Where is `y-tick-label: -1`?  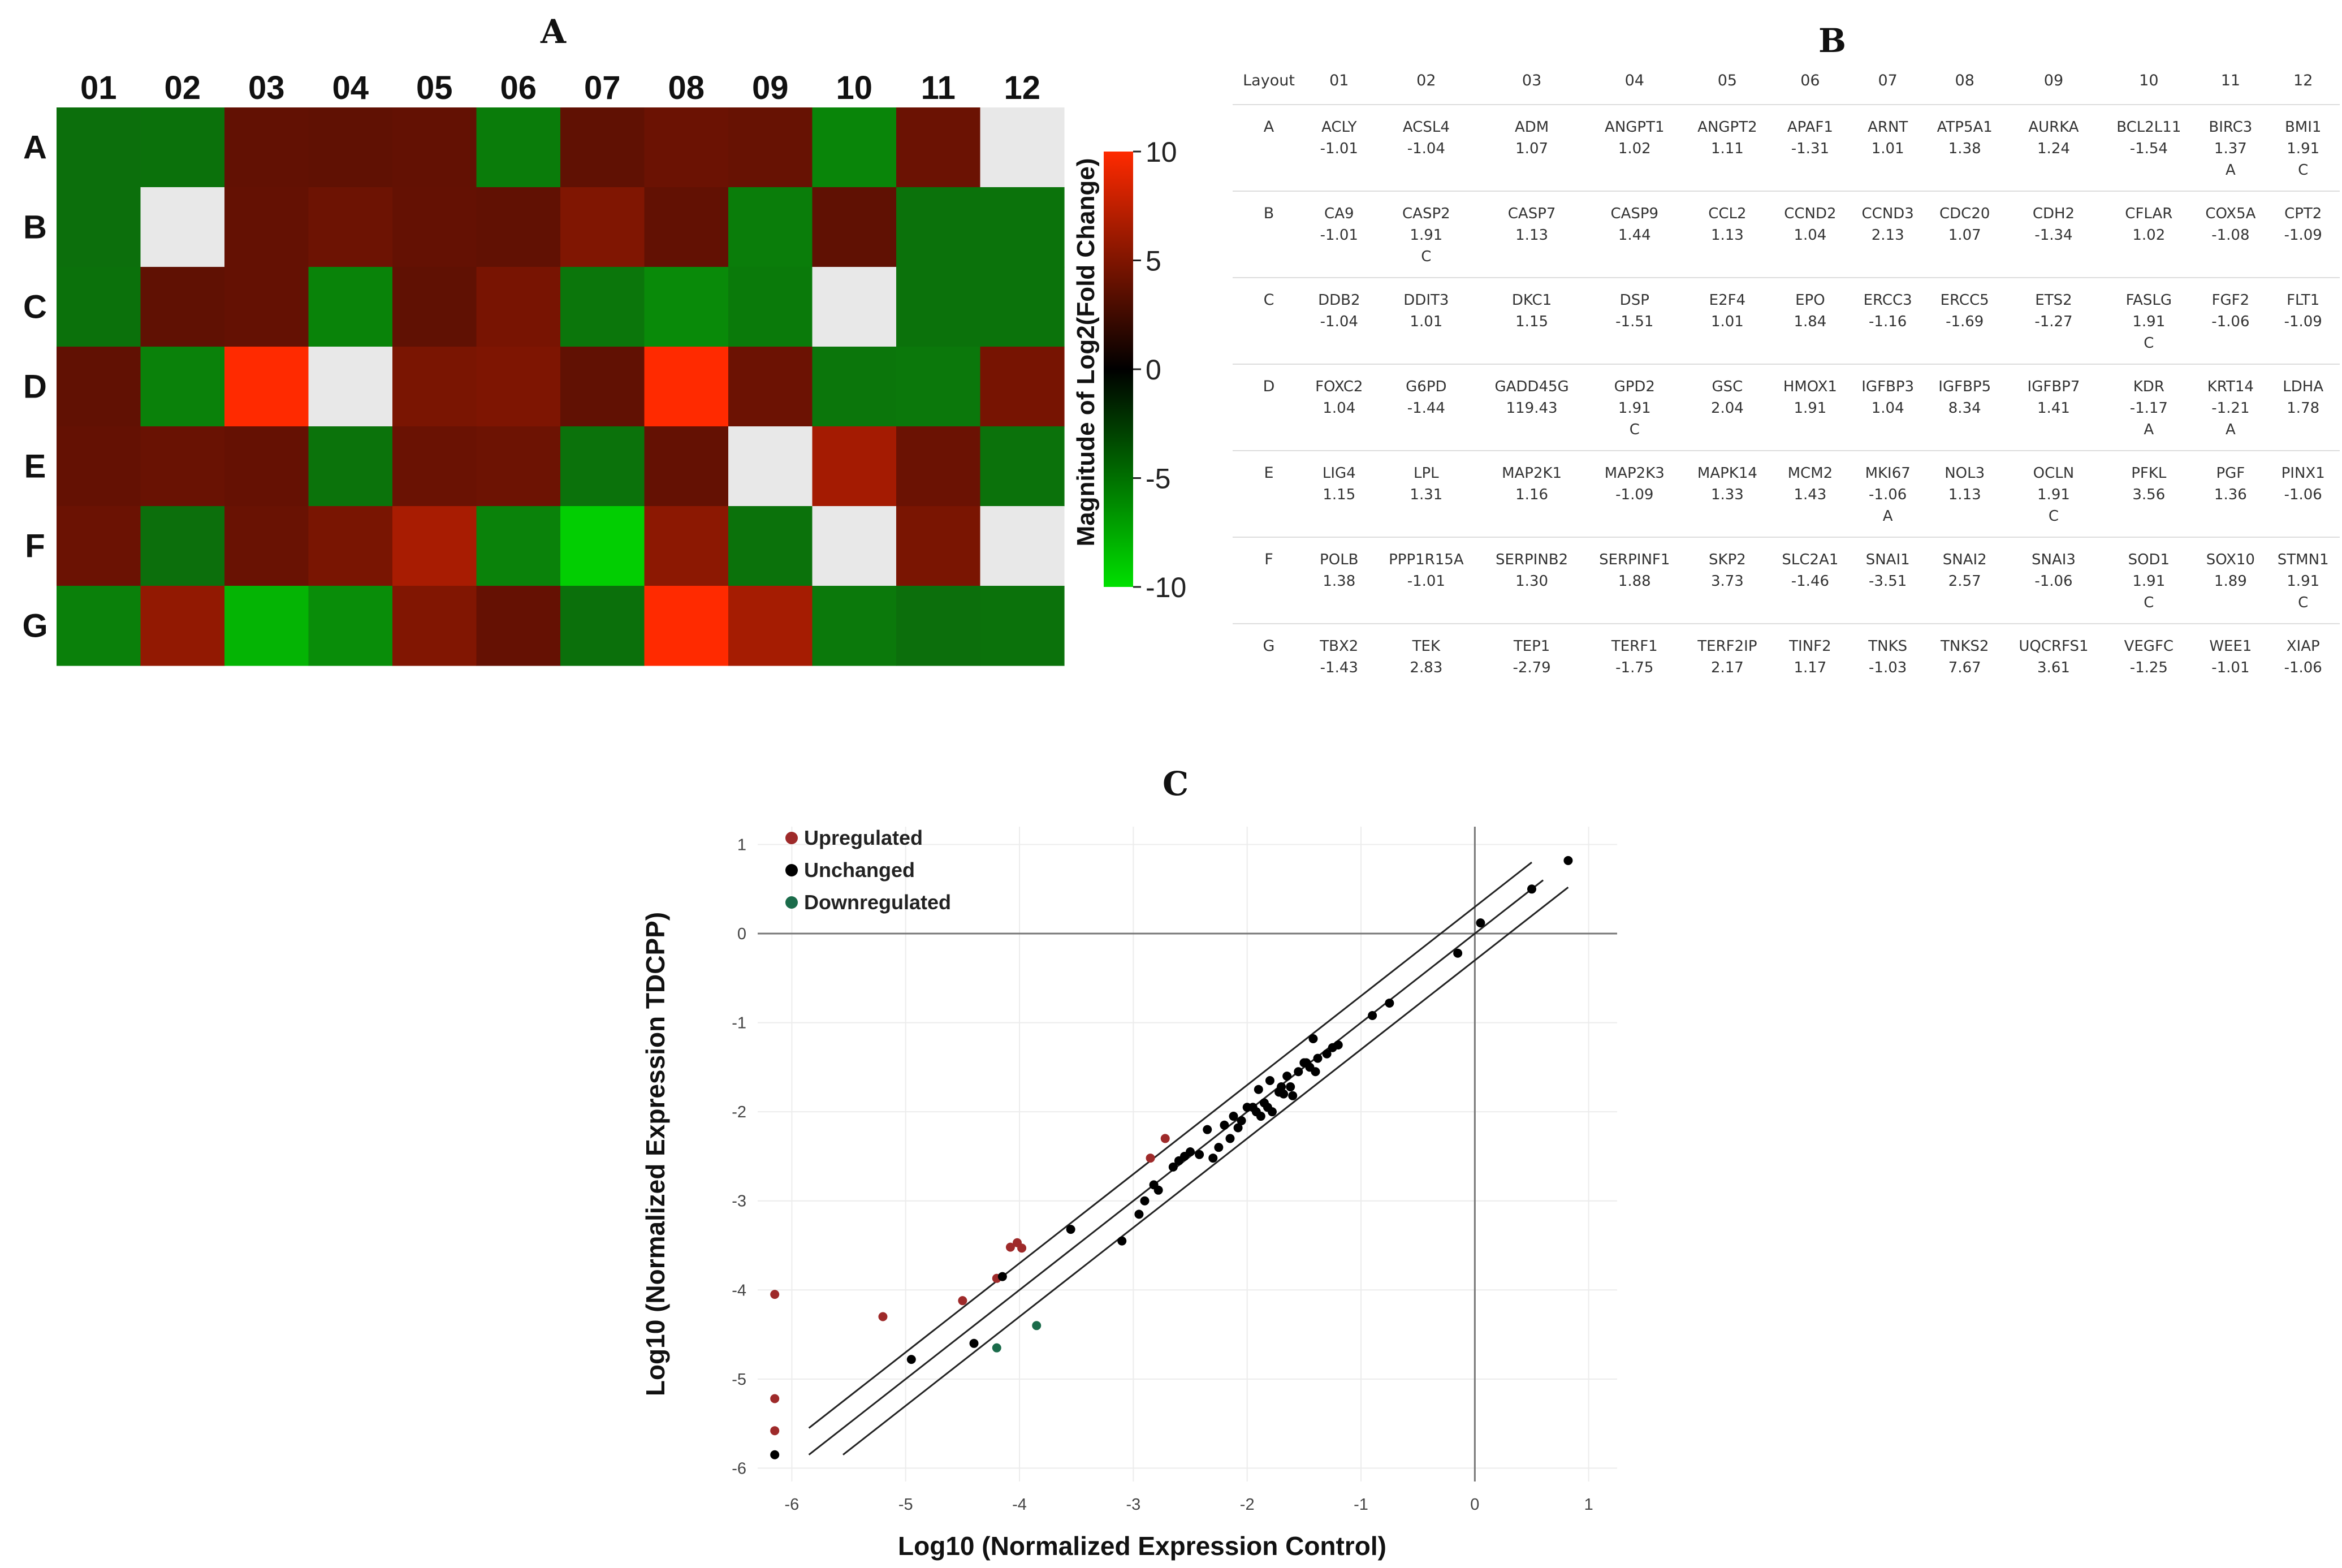
y-tick-label: -1 is located at coordinates (739, 1023).